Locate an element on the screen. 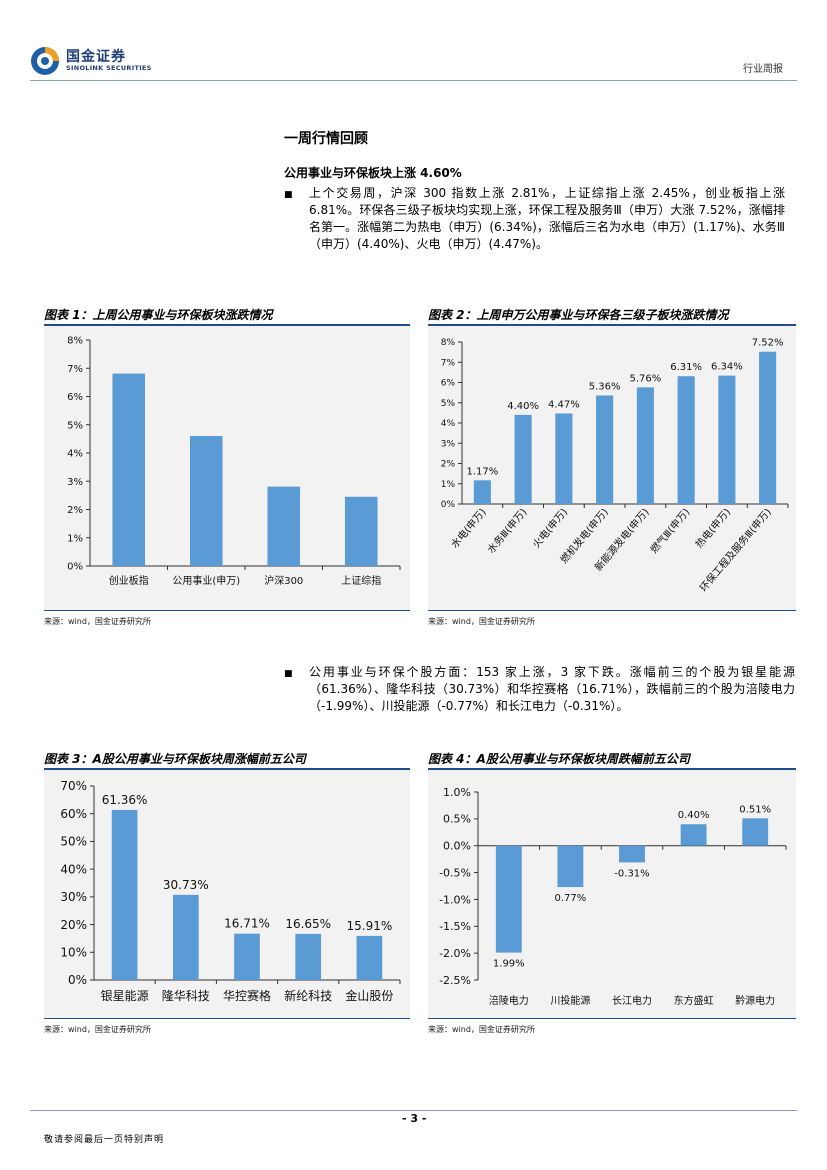 This screenshot has width=827, height=1170. fig2-data-label: 4.47% is located at coordinates (564, 404).